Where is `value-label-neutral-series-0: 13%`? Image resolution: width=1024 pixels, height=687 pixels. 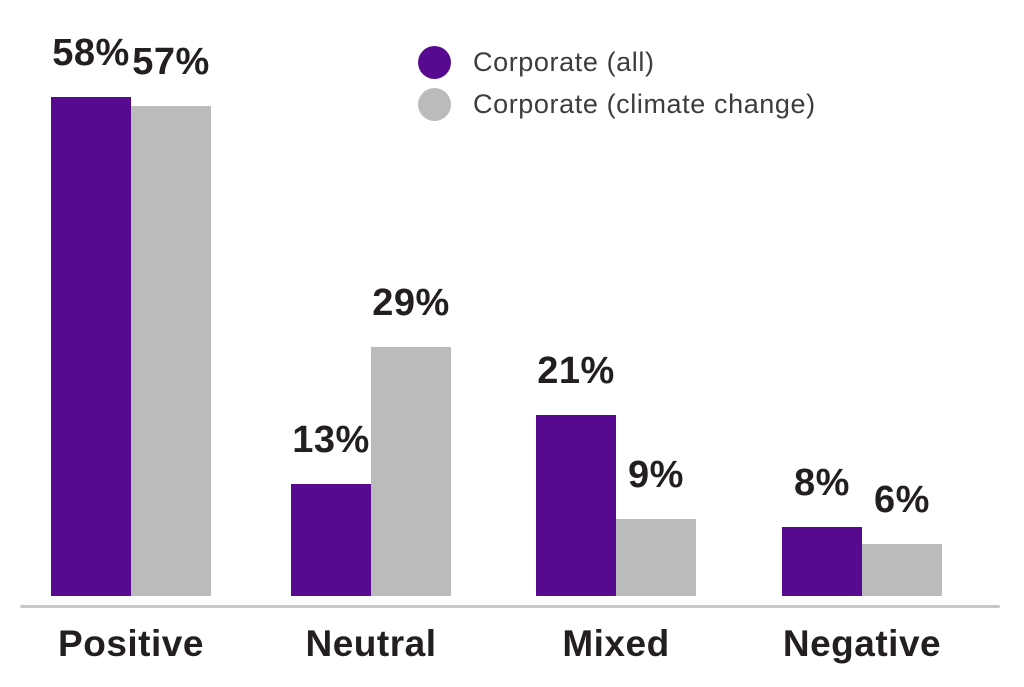
value-label-neutral-series-0: 13% is located at coordinates (331, 440).